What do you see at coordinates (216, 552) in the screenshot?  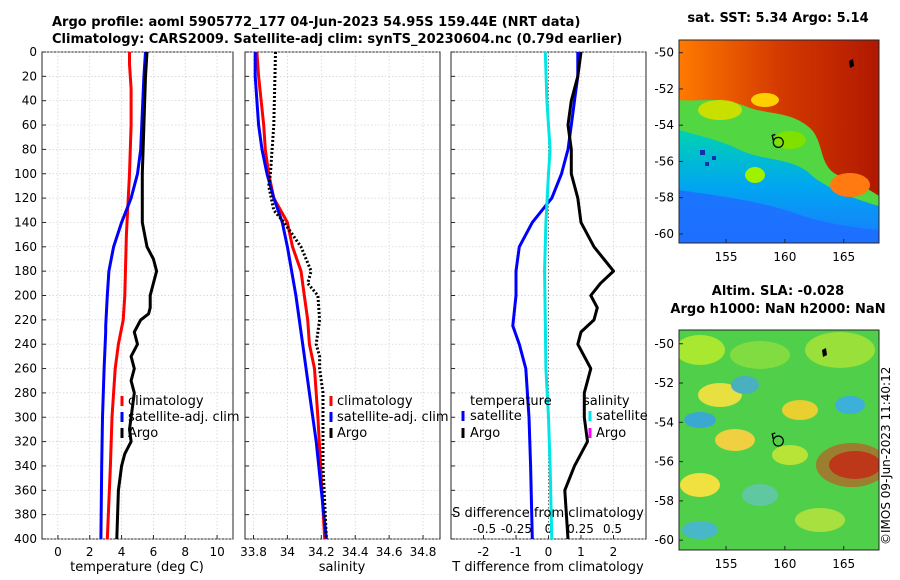 I see `x-tick-label: 10` at bounding box center [216, 552].